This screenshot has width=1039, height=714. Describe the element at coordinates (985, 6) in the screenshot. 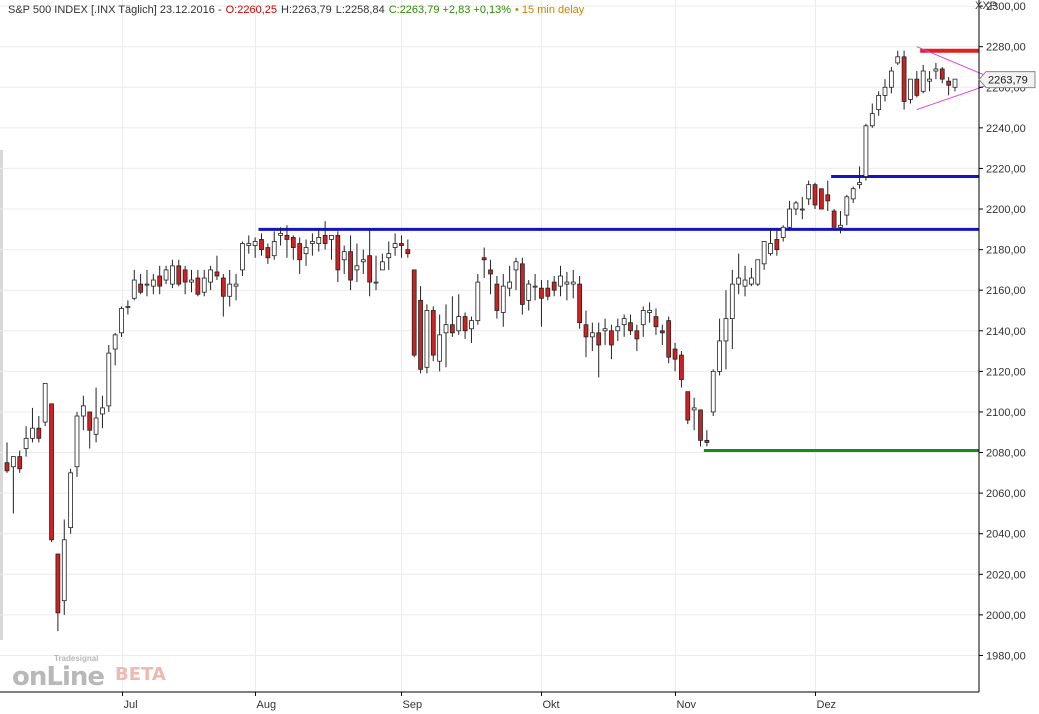

I see `symbol-label: XXP` at that location.